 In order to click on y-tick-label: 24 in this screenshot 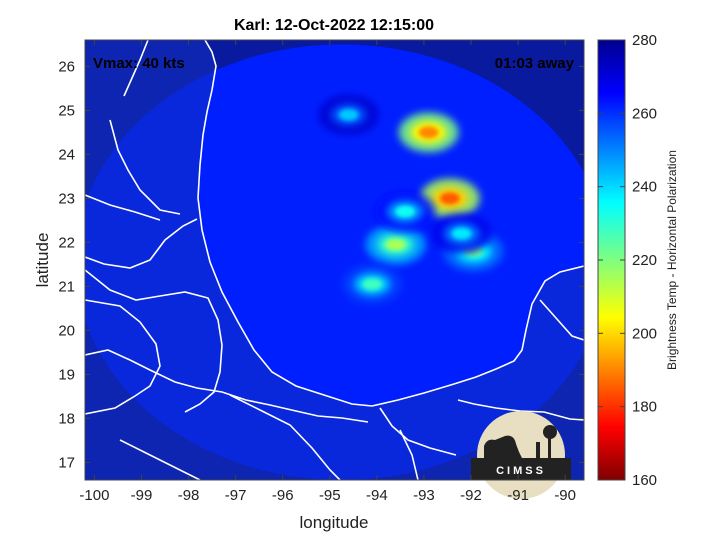, I will do `click(66, 154)`.